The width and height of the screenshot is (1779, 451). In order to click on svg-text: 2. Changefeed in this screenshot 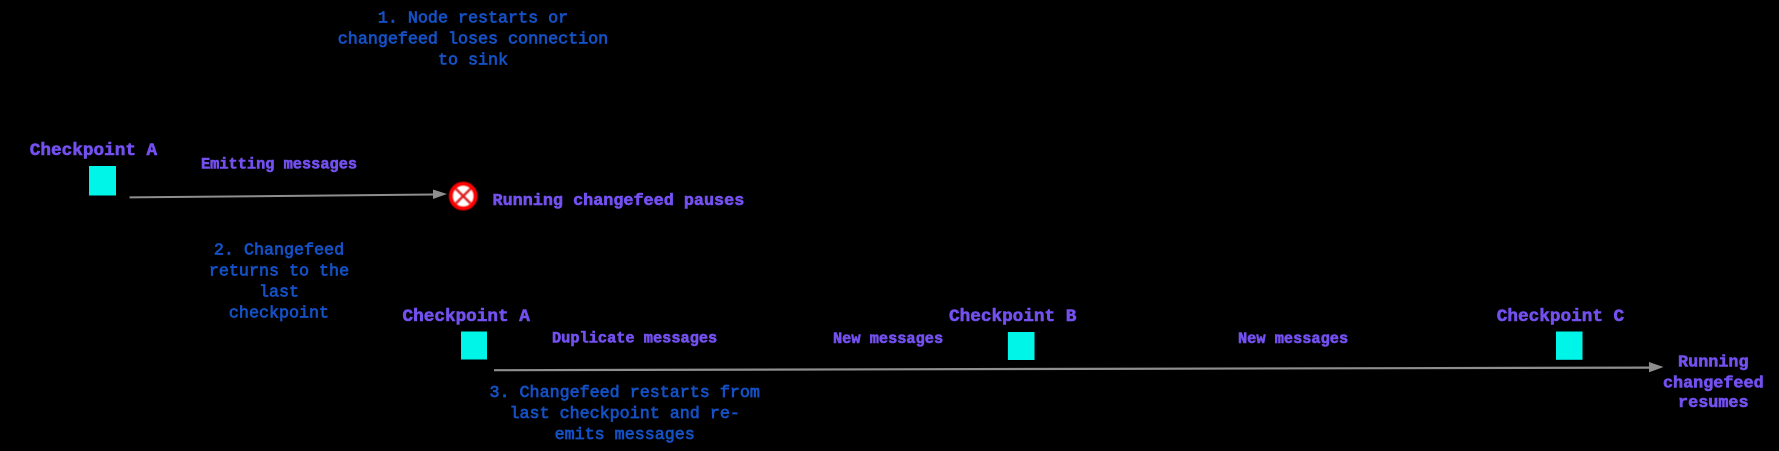, I will do `click(279, 251)`.